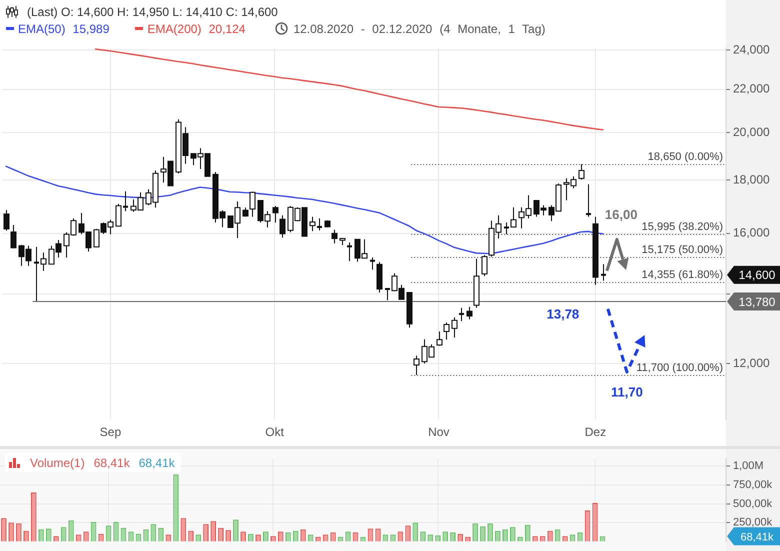 This screenshot has width=780, height=551. I want to click on text: 14,600, so click(757, 275).